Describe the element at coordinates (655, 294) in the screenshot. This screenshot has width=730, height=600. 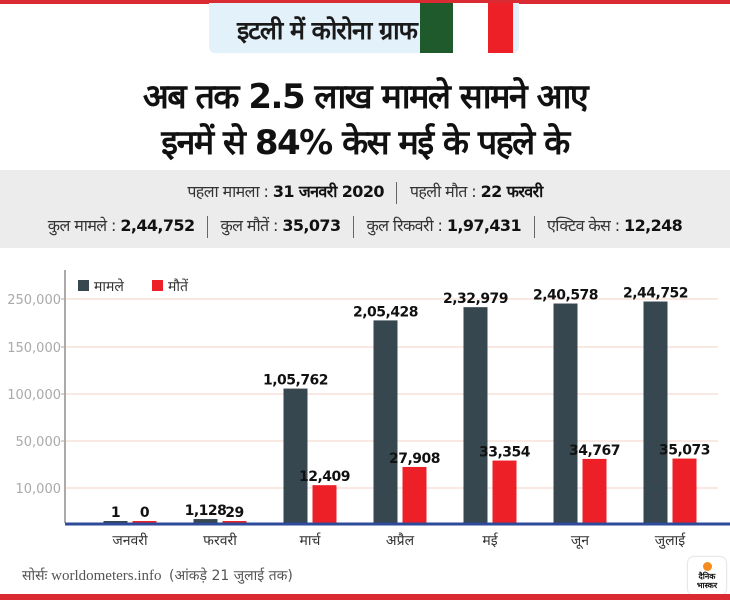
I see `data-label: 2,44,752` at that location.